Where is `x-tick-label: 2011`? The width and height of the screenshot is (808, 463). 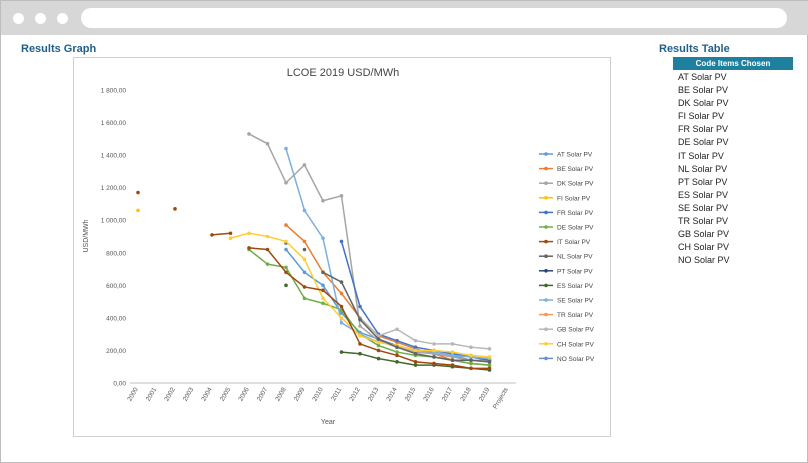
x-tick-label: 2011 is located at coordinates (336, 394).